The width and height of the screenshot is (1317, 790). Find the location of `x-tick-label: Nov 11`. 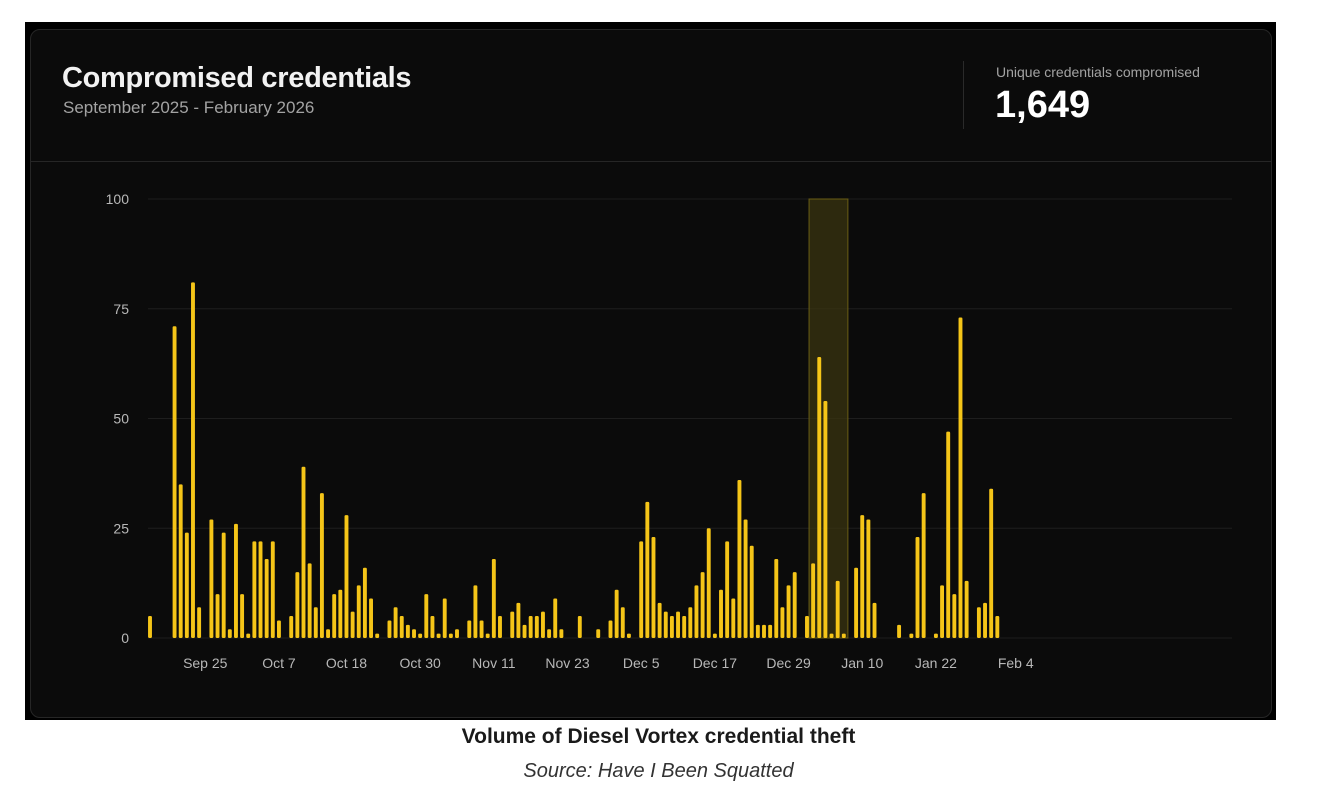

x-tick-label: Nov 11 is located at coordinates (494, 663).